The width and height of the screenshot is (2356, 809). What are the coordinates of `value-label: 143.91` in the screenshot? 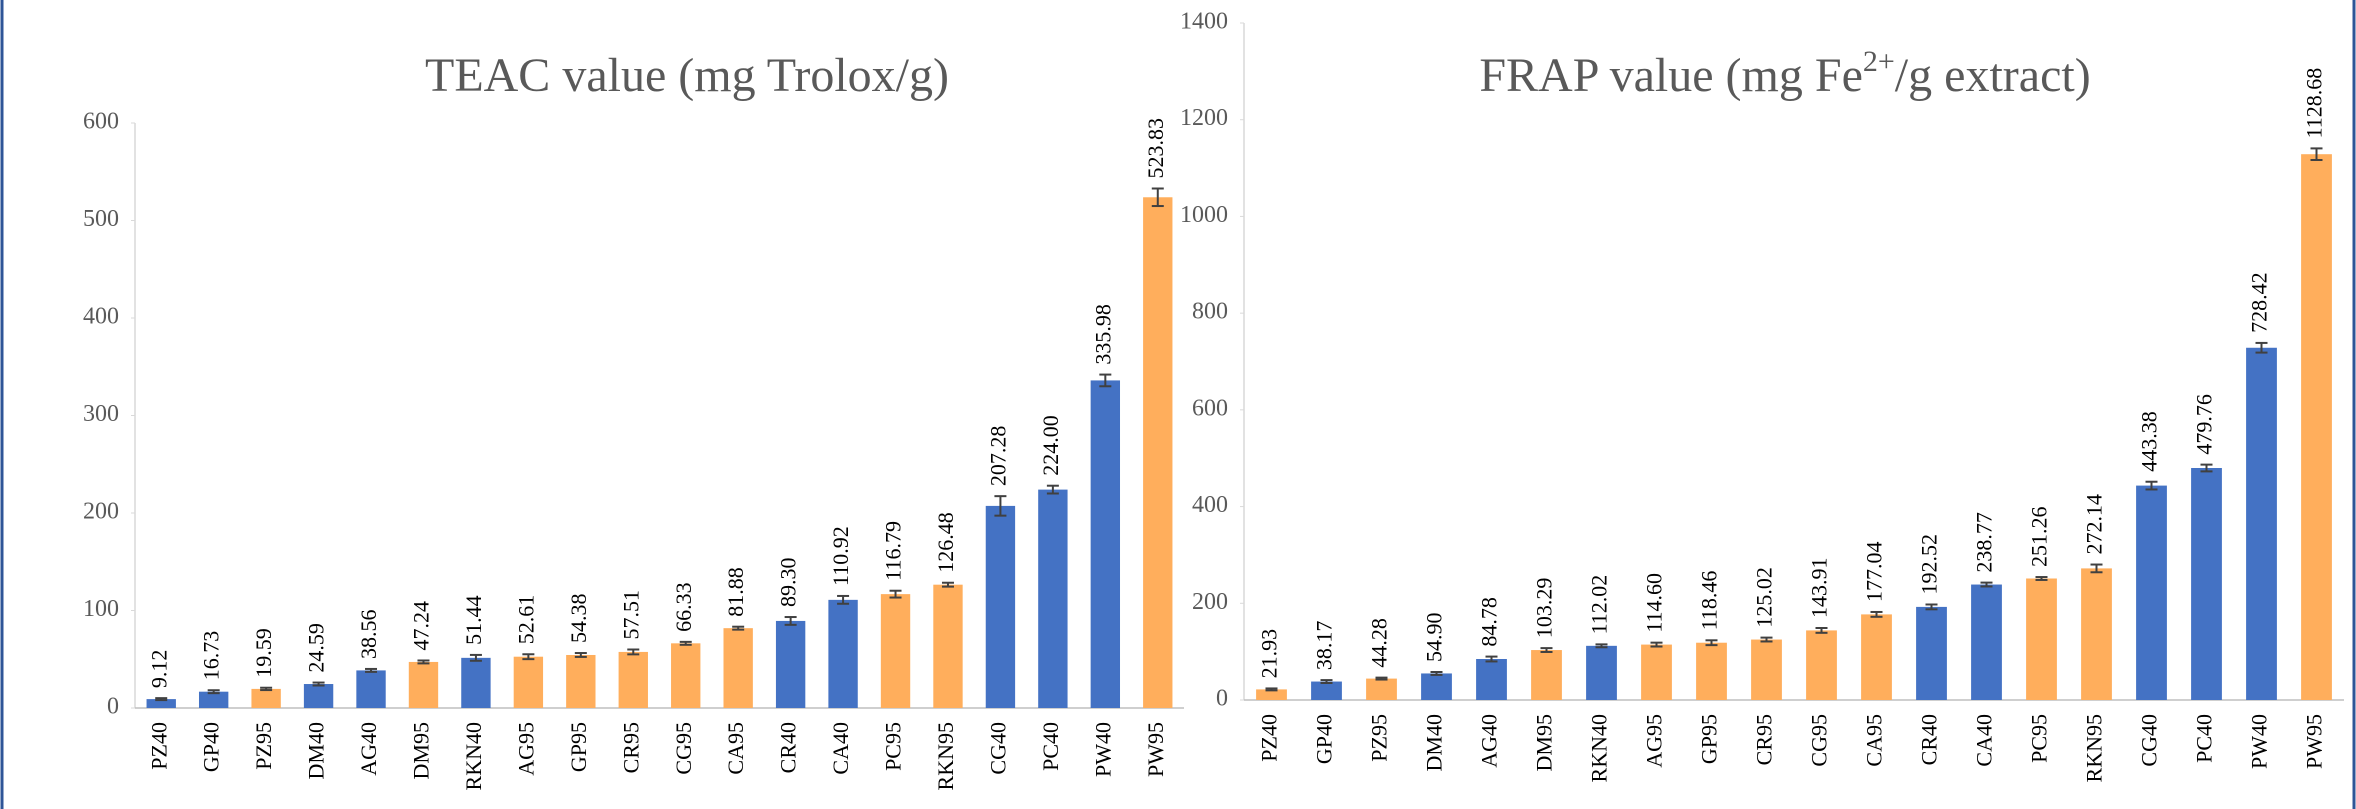 It's located at (1819, 587).